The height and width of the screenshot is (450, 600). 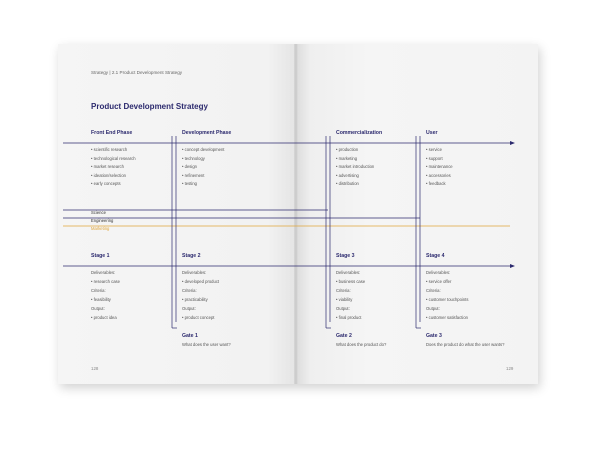 I want to click on stage2-label: Stage 2, so click(x=191, y=256).